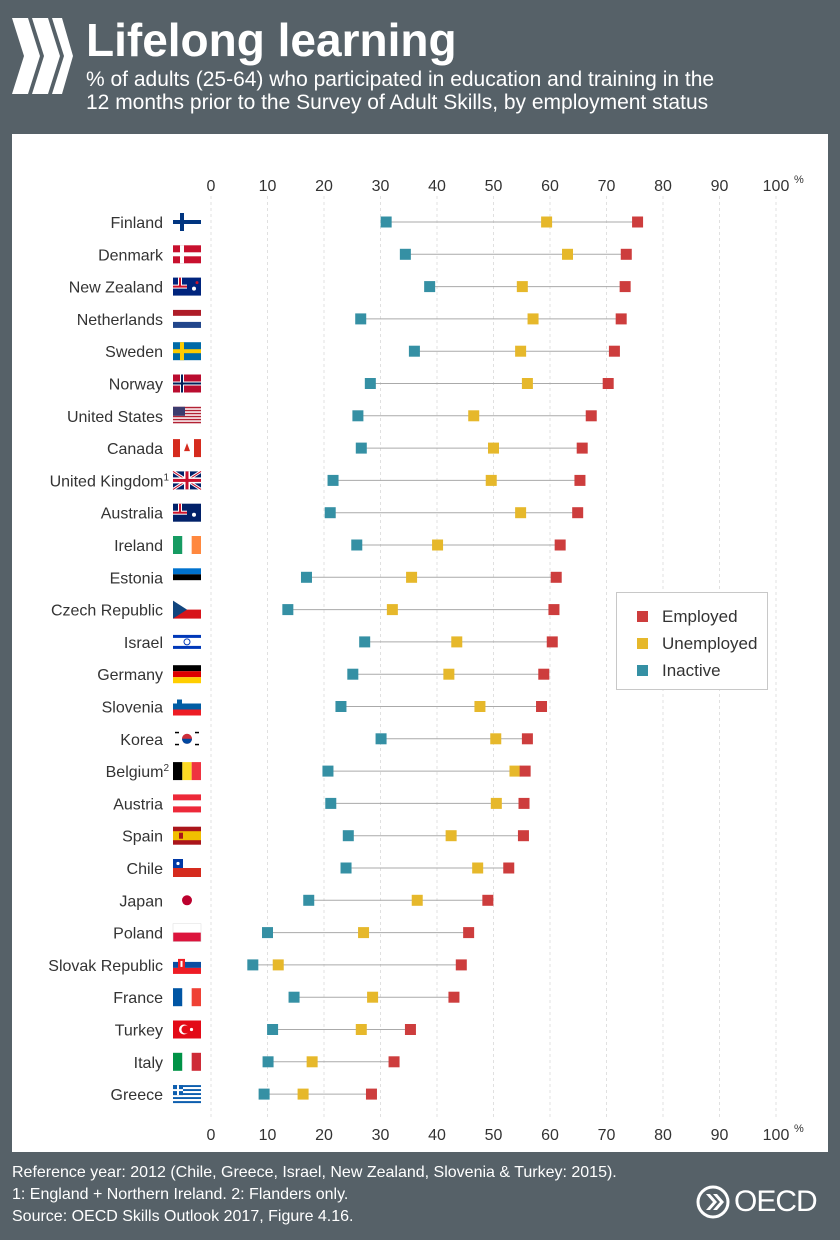 This screenshot has width=840, height=1240. Describe the element at coordinates (607, 186) in the screenshot. I see `x-tick-label-top: 70` at that location.